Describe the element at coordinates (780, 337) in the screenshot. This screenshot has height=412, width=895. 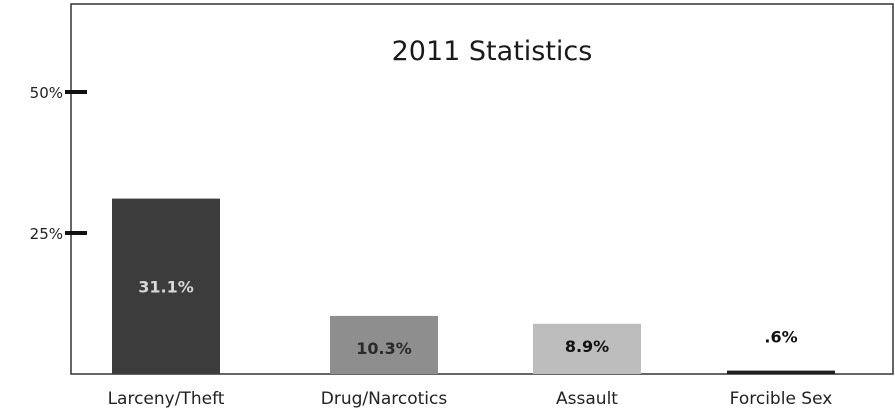
I see `data-label-3: .6%` at that location.